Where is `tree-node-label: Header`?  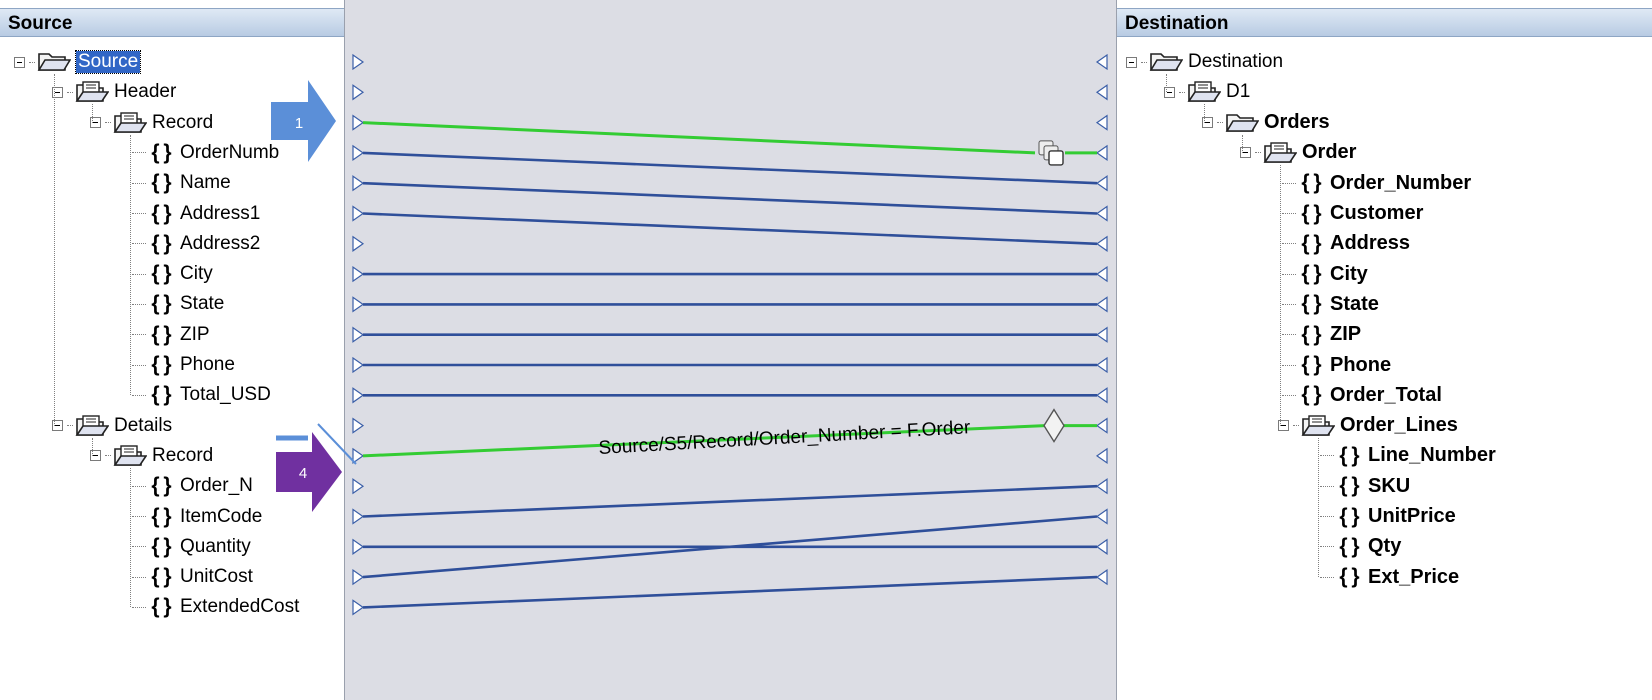
tree-node-label: Header is located at coordinates (145, 92).